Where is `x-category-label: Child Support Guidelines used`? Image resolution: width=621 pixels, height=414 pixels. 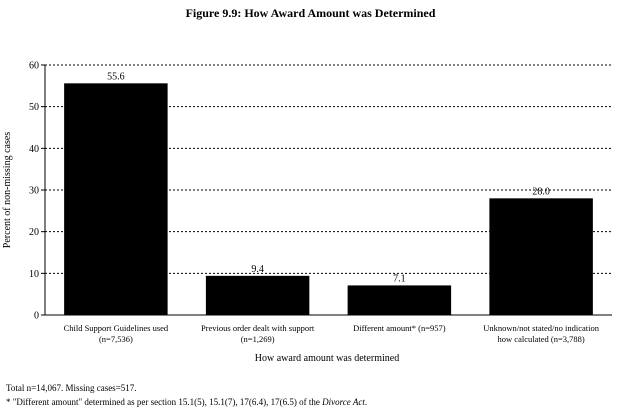 x-category-label: Child Support Guidelines used is located at coordinates (116, 328).